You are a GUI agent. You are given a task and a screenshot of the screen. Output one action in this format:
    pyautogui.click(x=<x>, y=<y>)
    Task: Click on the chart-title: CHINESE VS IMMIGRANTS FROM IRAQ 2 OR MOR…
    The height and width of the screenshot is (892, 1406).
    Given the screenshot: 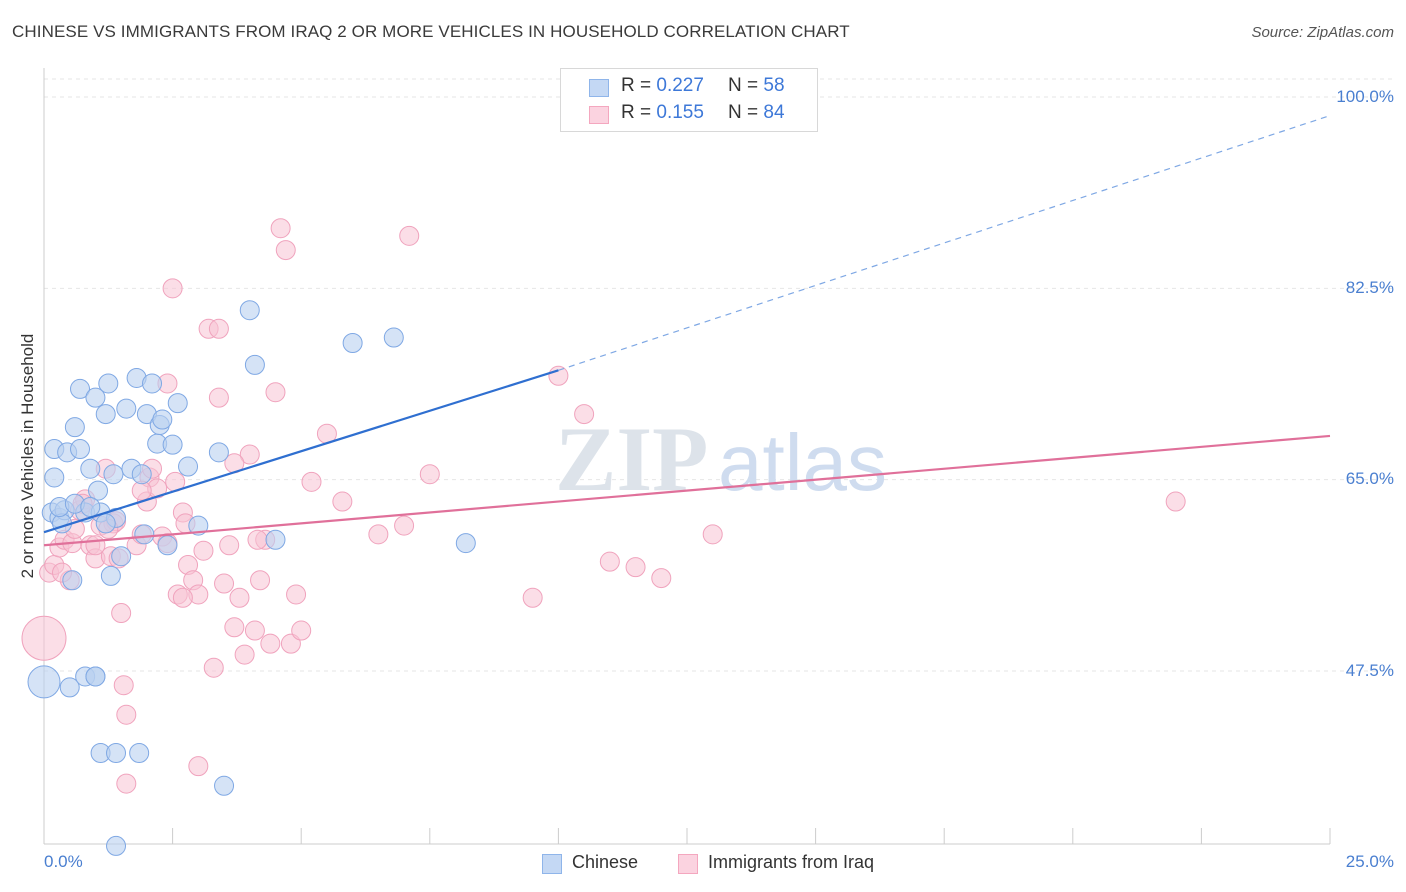 What is the action you would take?
    pyautogui.click(x=431, y=31)
    